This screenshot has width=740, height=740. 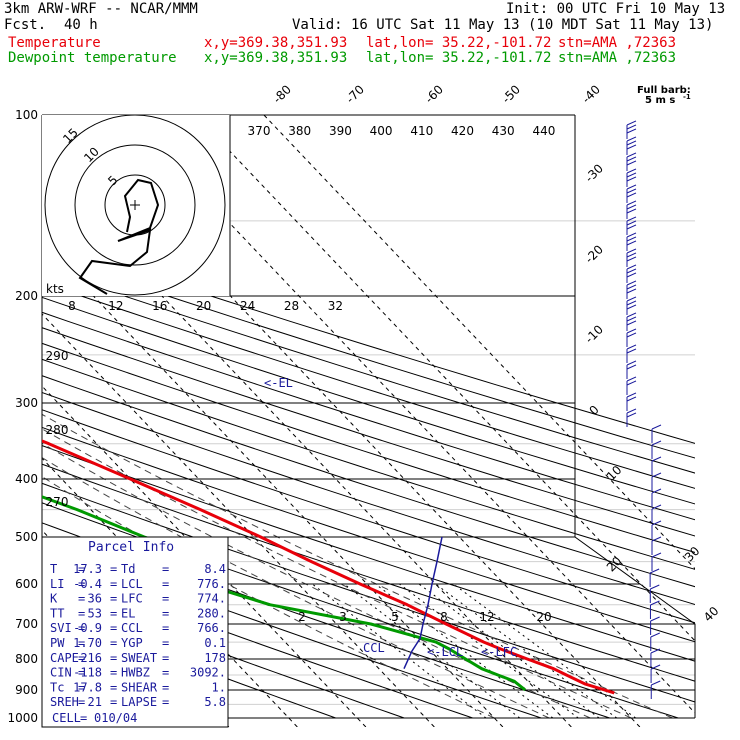 I want to click on mixing-ratio-label: 3, so click(x=343, y=617).